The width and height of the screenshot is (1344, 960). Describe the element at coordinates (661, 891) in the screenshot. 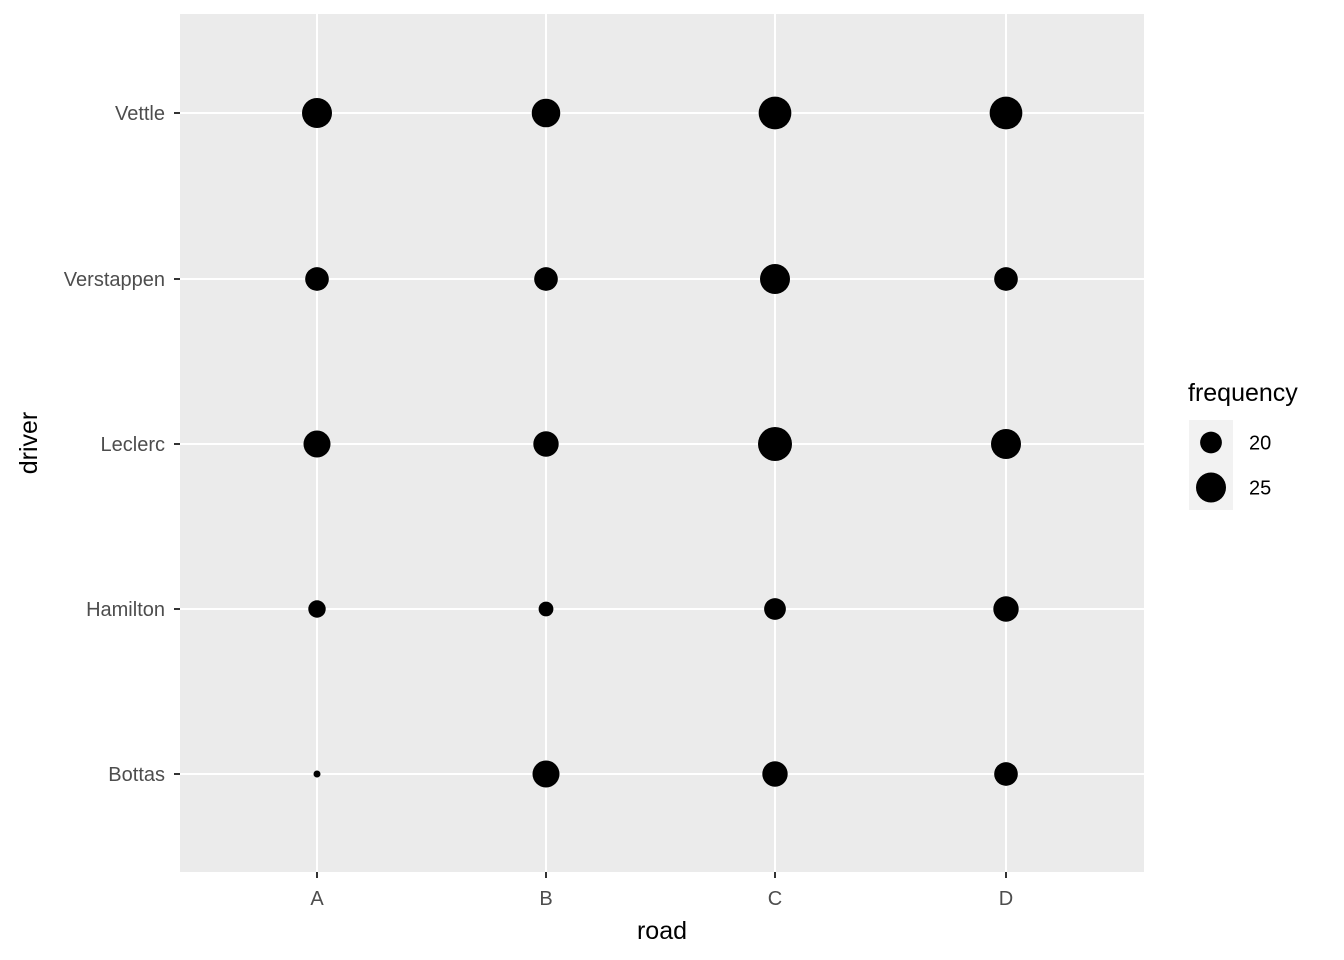

I see `x-axis: A B C D` at that location.